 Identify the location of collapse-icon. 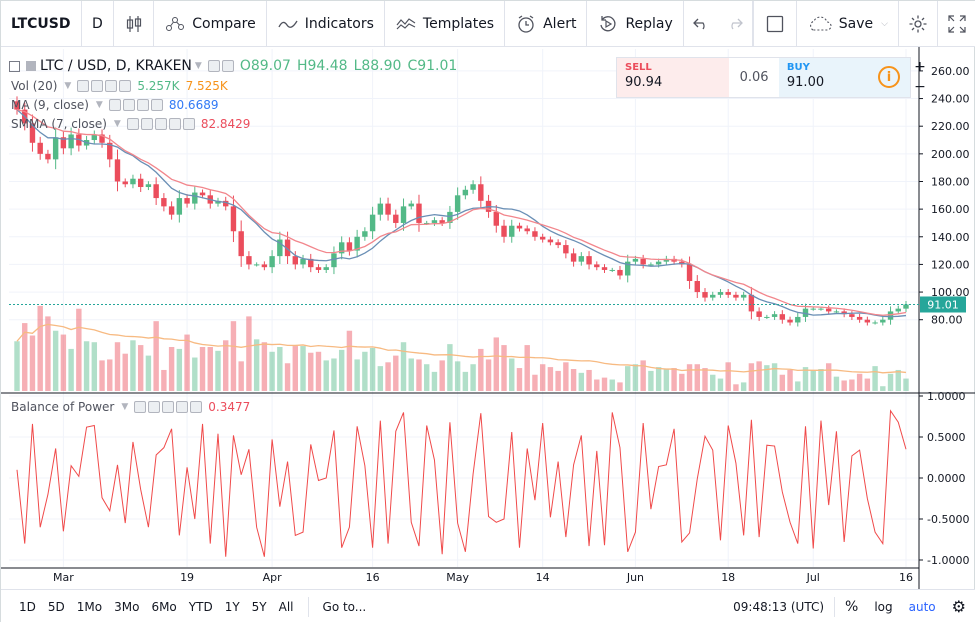
(14, 66).